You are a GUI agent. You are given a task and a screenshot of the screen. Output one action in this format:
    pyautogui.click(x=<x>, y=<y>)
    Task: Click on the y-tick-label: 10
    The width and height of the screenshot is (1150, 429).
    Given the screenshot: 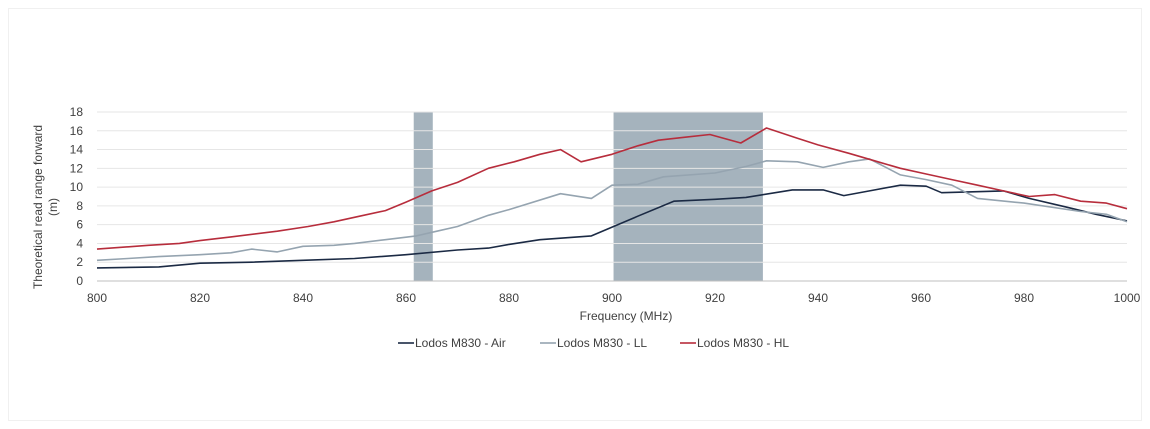 What is the action you would take?
    pyautogui.click(x=77, y=187)
    